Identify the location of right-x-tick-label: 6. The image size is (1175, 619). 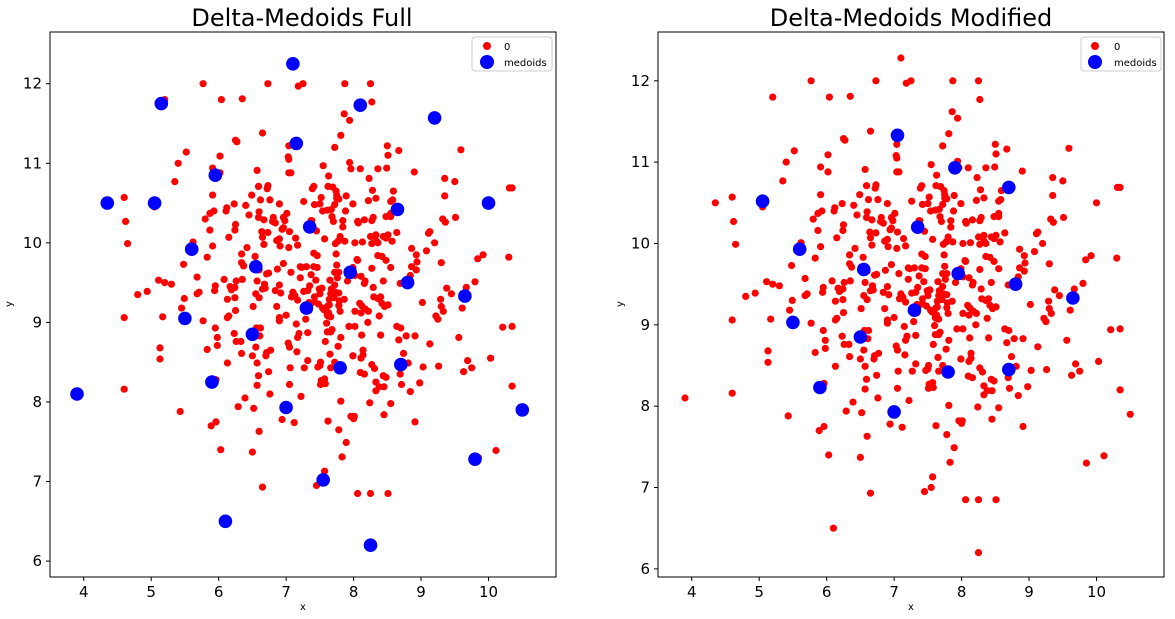
(827, 592).